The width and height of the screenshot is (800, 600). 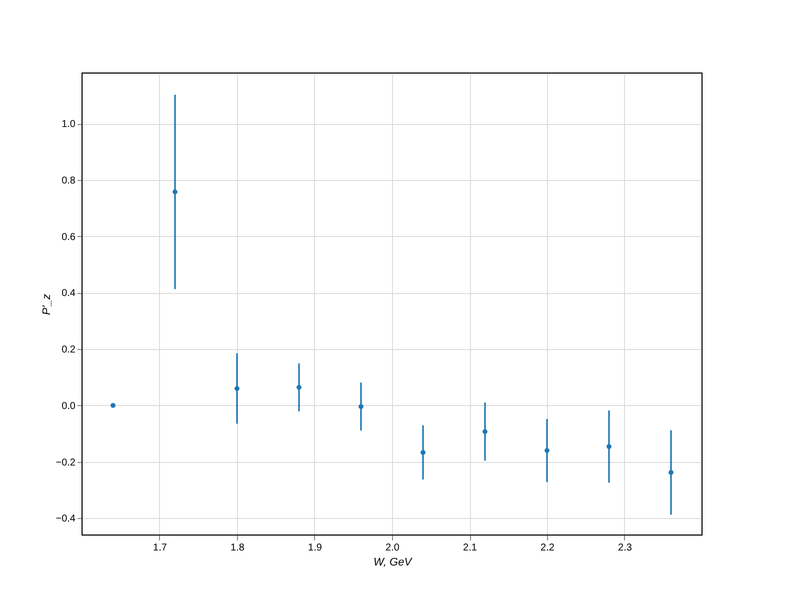 What do you see at coordinates (160, 548) in the screenshot?
I see `x-tick-label: 1.7` at bounding box center [160, 548].